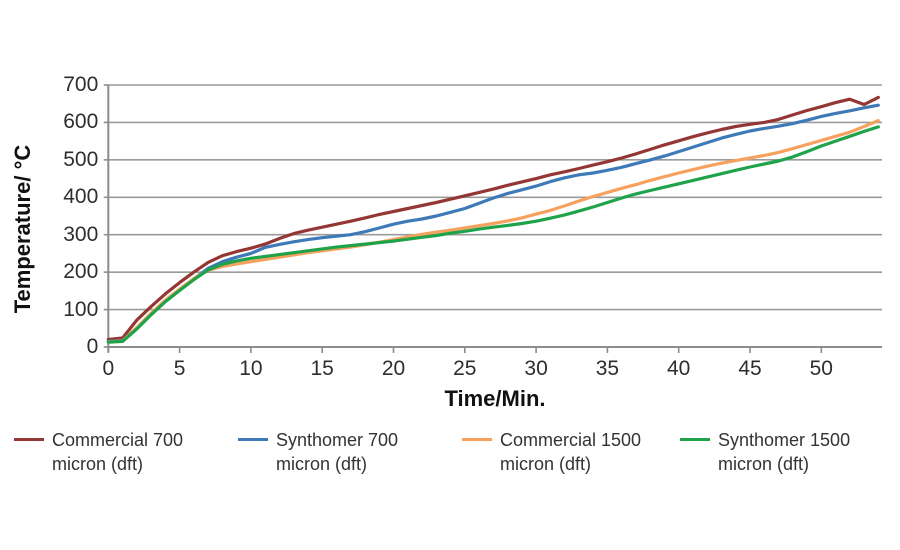  What do you see at coordinates (81, 84) in the screenshot?
I see `y-tick-label-700: 700` at bounding box center [81, 84].